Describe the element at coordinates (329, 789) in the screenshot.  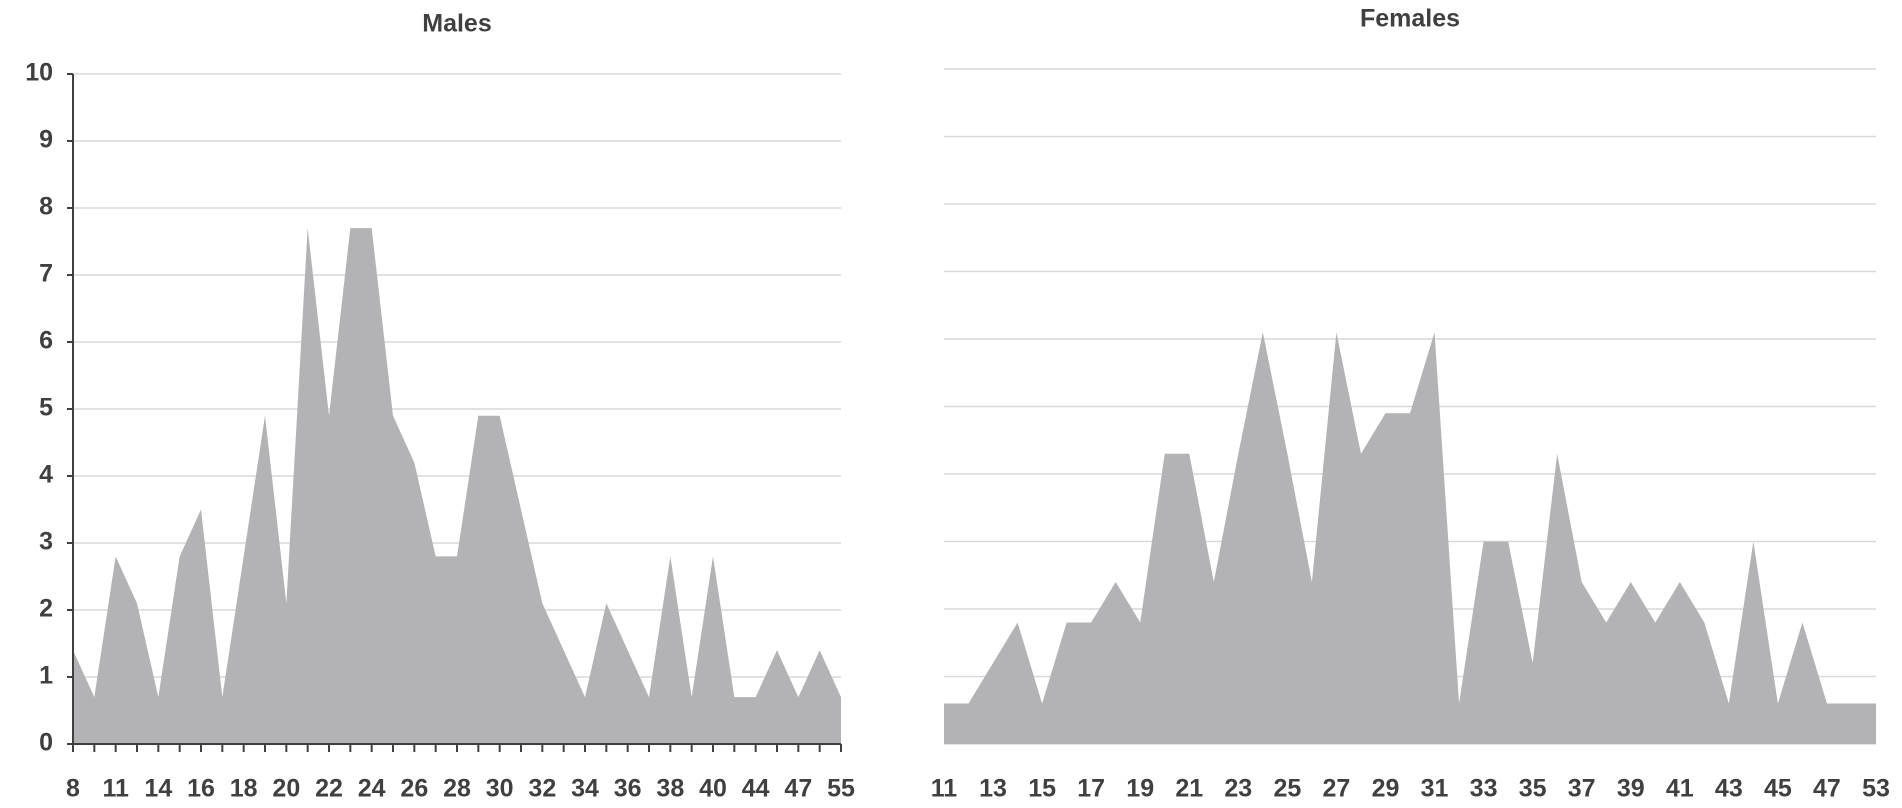
I see `x-tick-label: 22` at that location.